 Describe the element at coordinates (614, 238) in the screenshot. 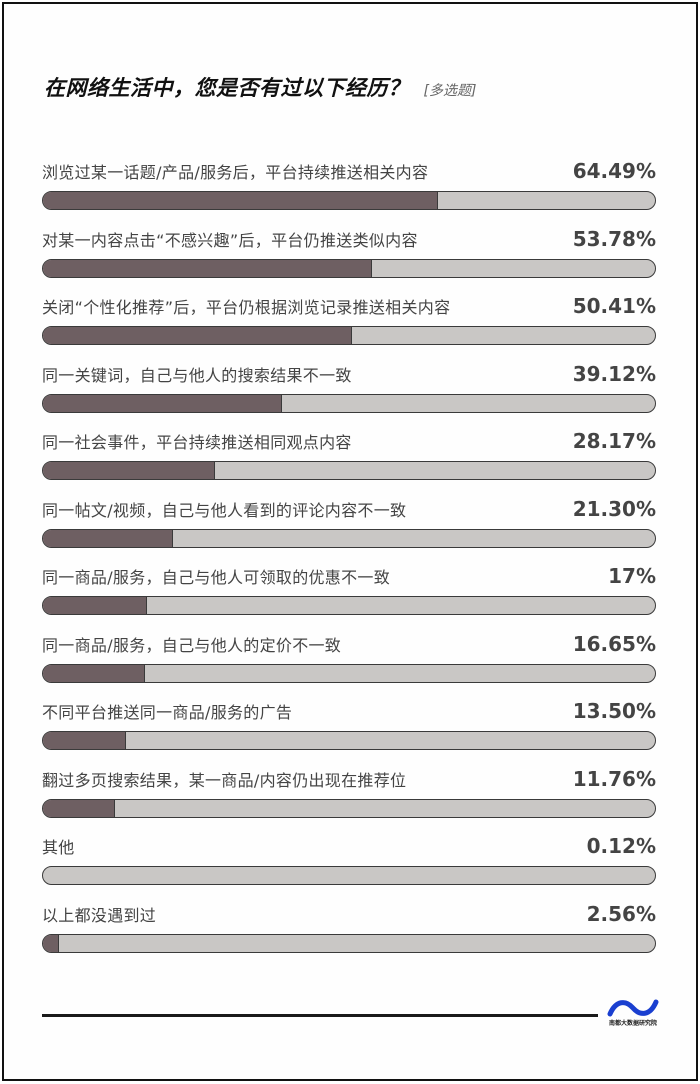

I see `bar-value: 53.78%` at that location.